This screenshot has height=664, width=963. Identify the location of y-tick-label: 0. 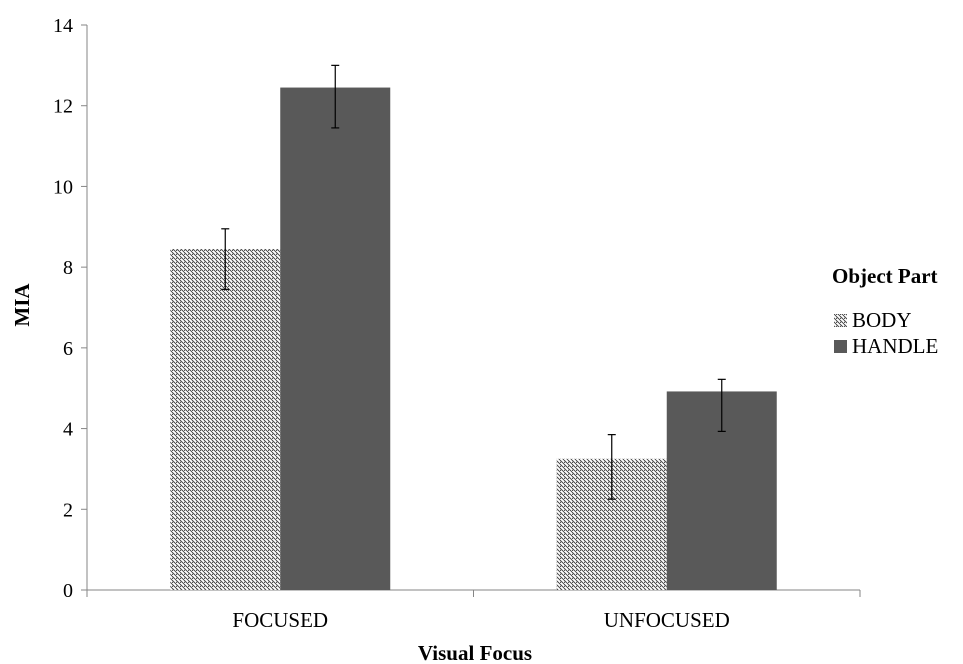
(68, 591).